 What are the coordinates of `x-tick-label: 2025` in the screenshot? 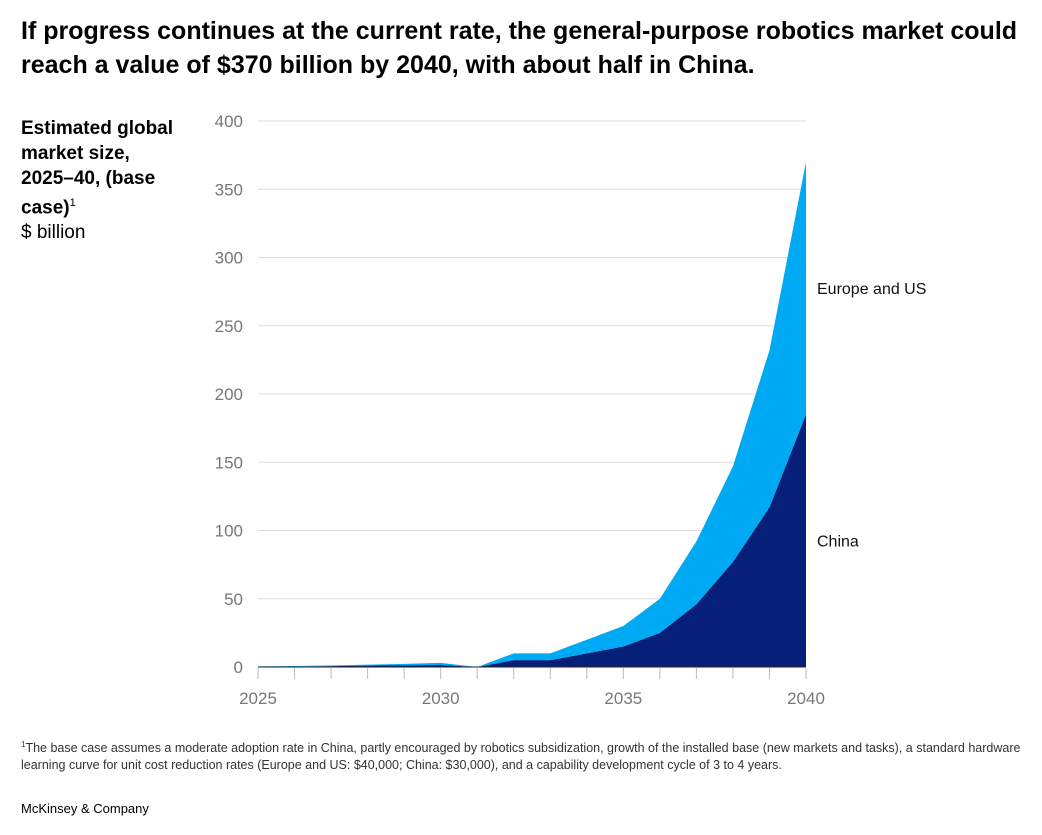 It's located at (258, 698).